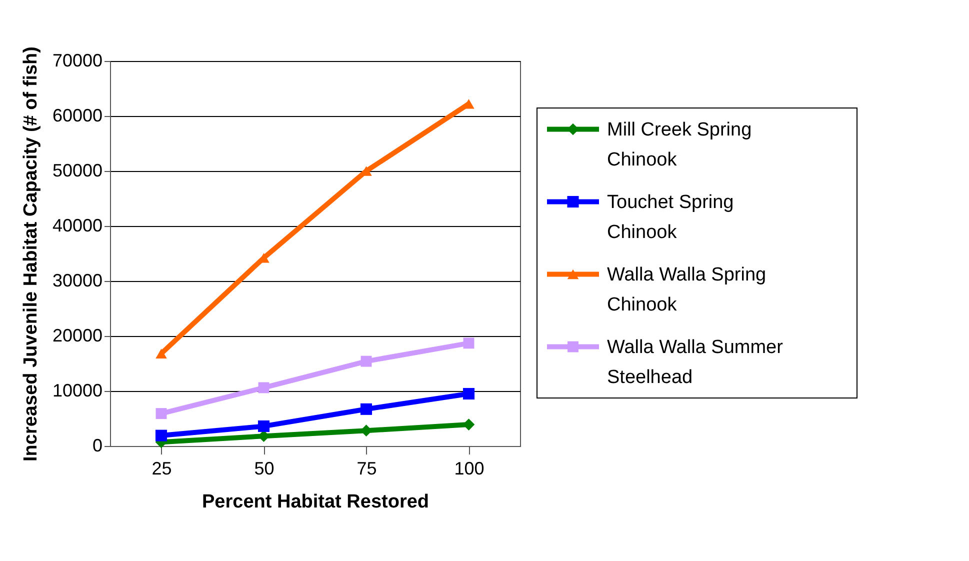 The height and width of the screenshot is (561, 969). I want to click on y-tick-label: 50000, so click(77, 170).